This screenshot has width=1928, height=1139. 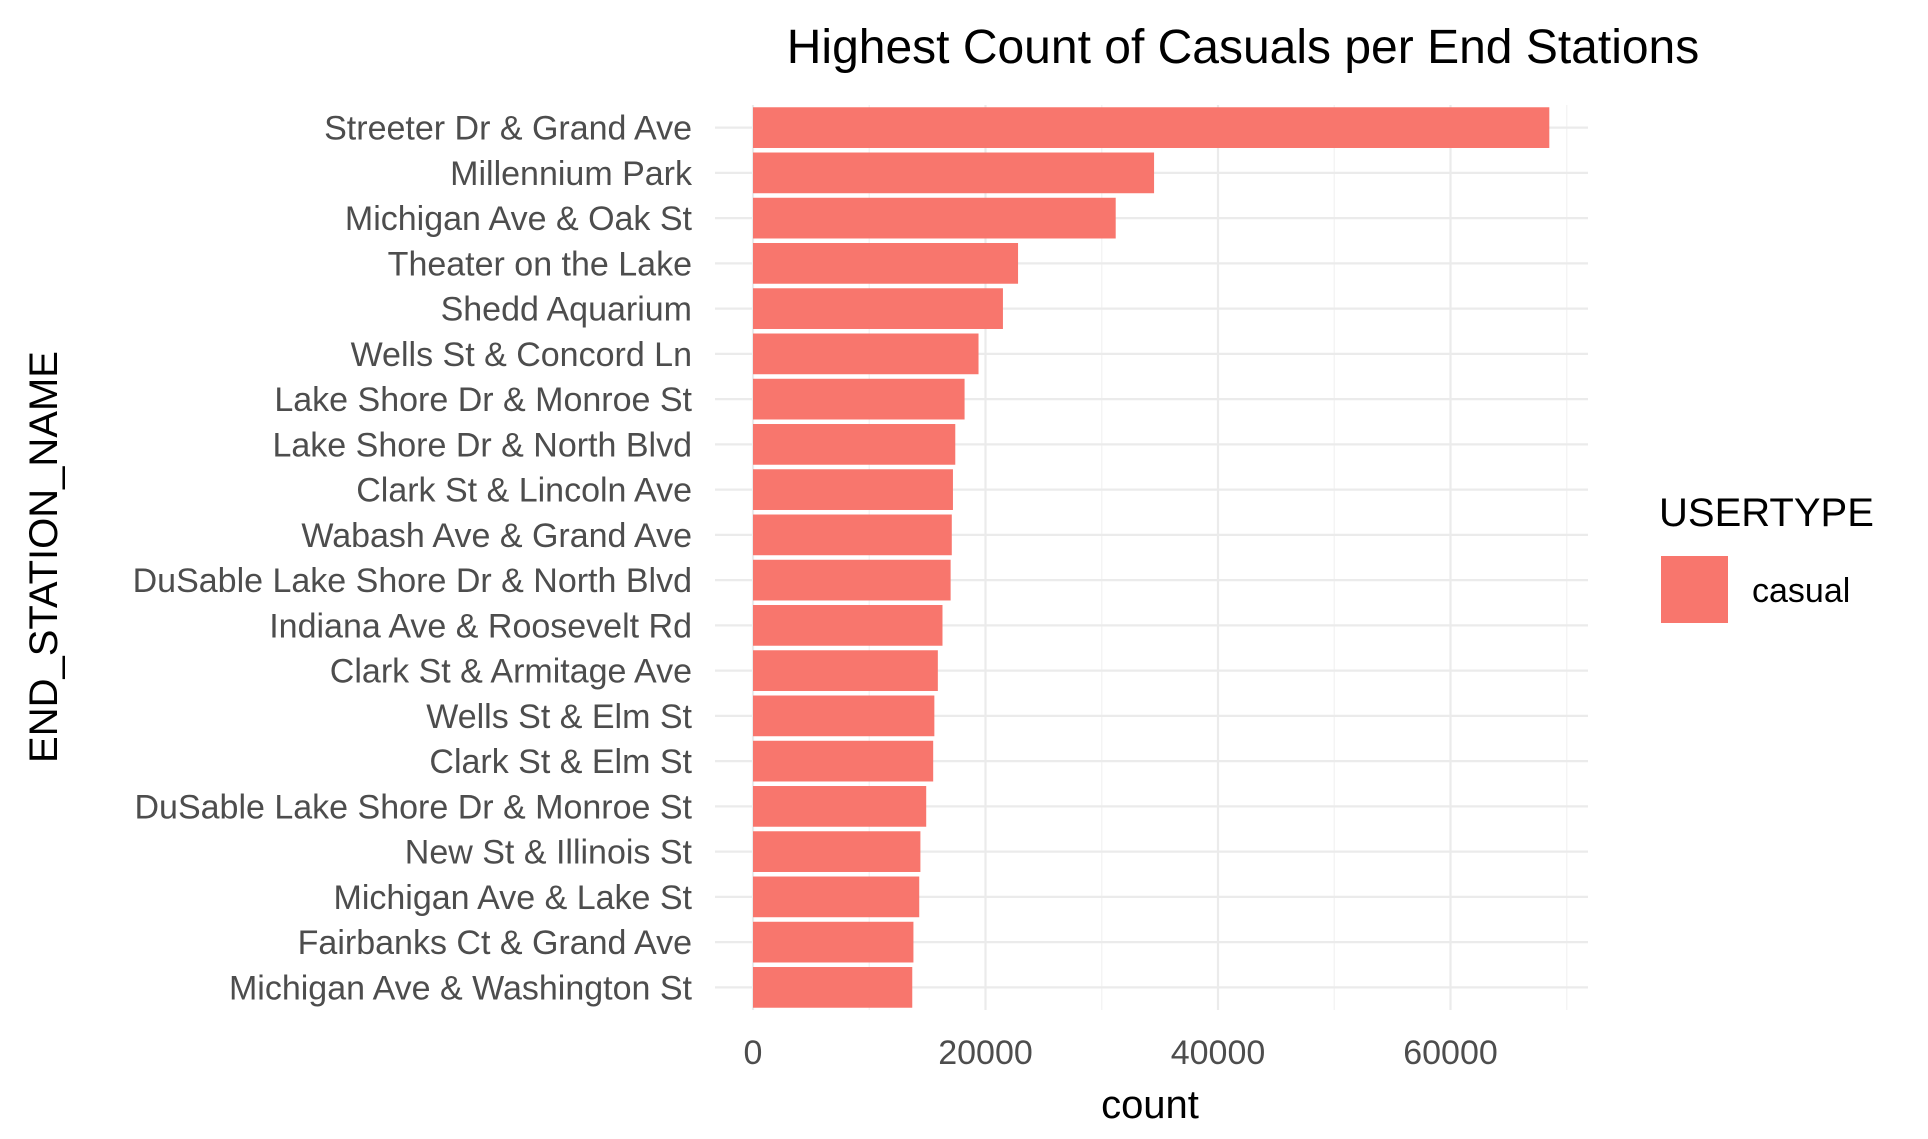 I want to click on y-tick-label: Millennium Park, so click(x=571, y=174).